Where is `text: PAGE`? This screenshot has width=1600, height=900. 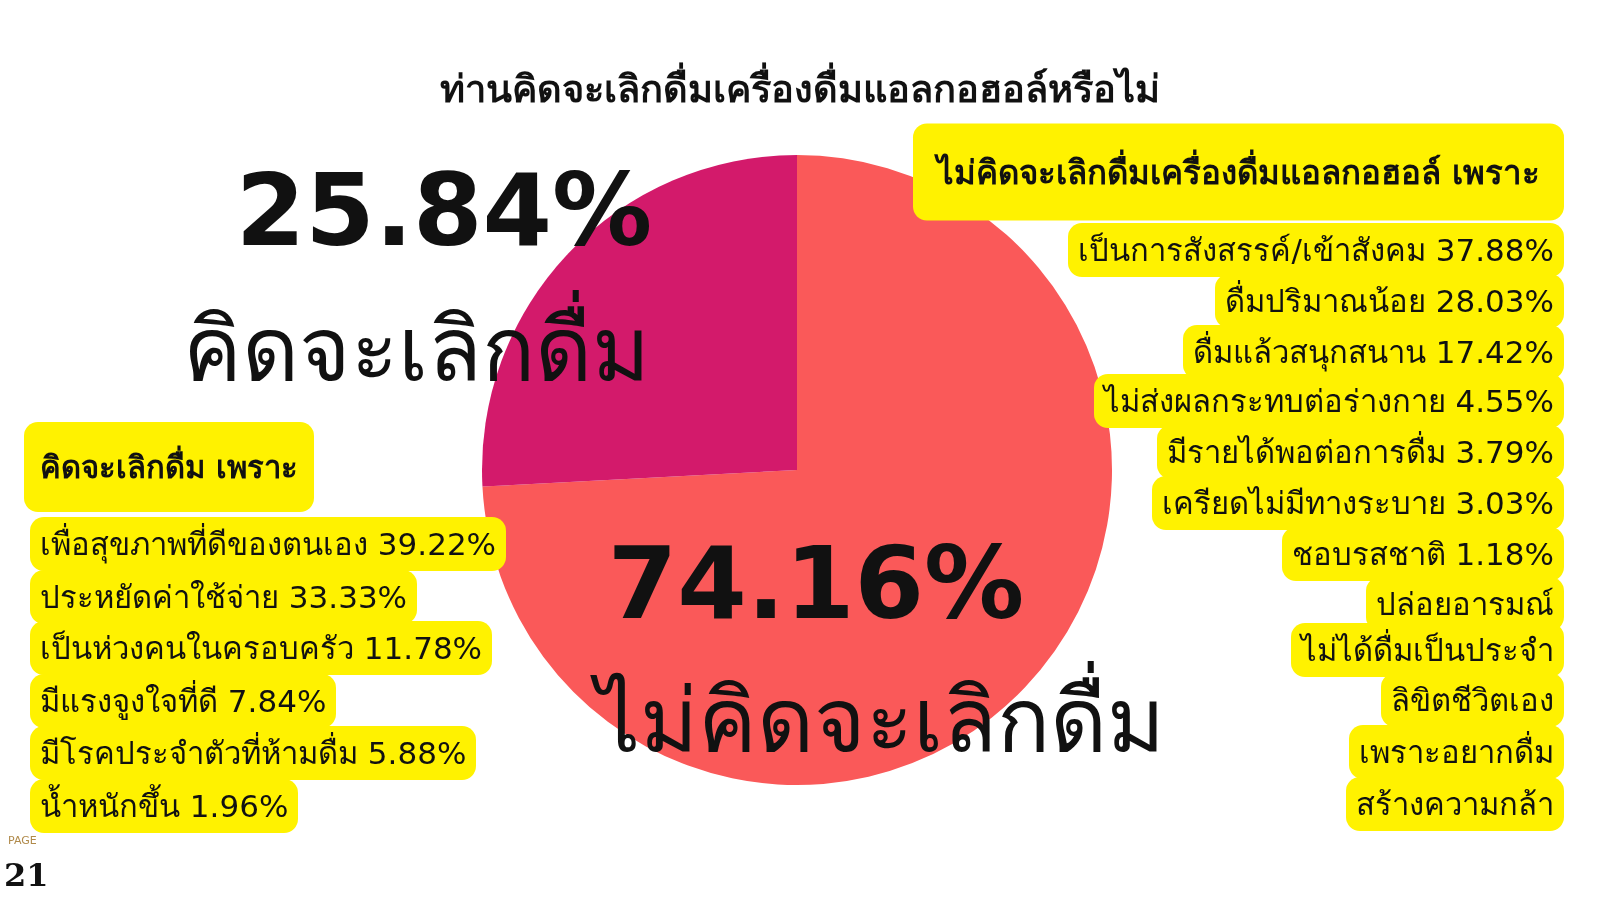
text: PAGE is located at coordinates (22, 840).